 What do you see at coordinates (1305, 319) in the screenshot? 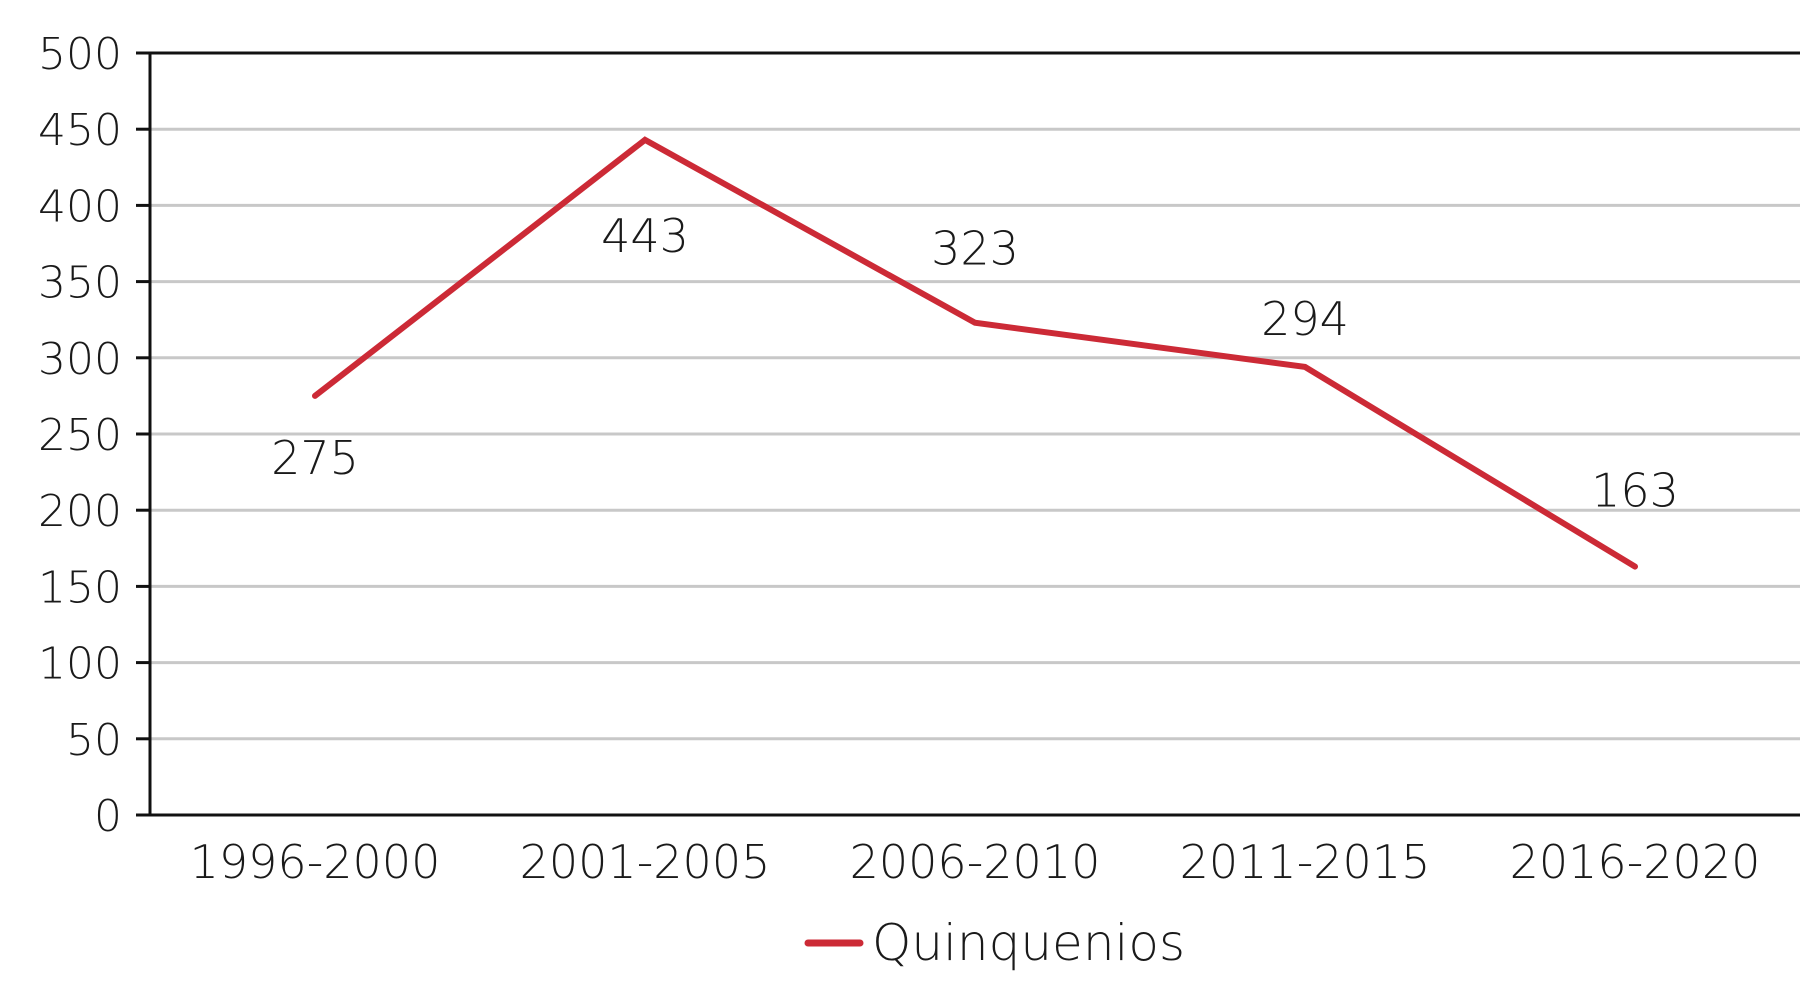
I see `data-label: 294` at bounding box center [1305, 319].